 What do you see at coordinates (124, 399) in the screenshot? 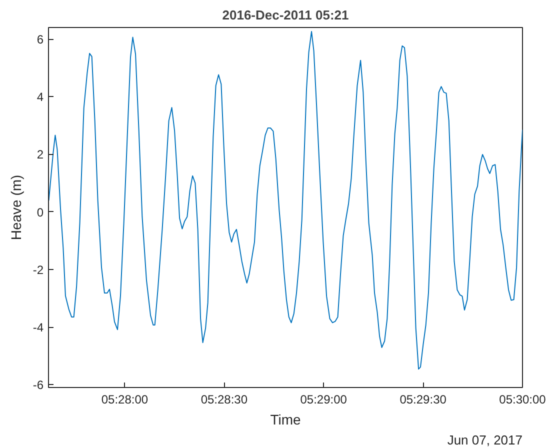
I see `x-tick-label: 05:28:00` at bounding box center [124, 399].